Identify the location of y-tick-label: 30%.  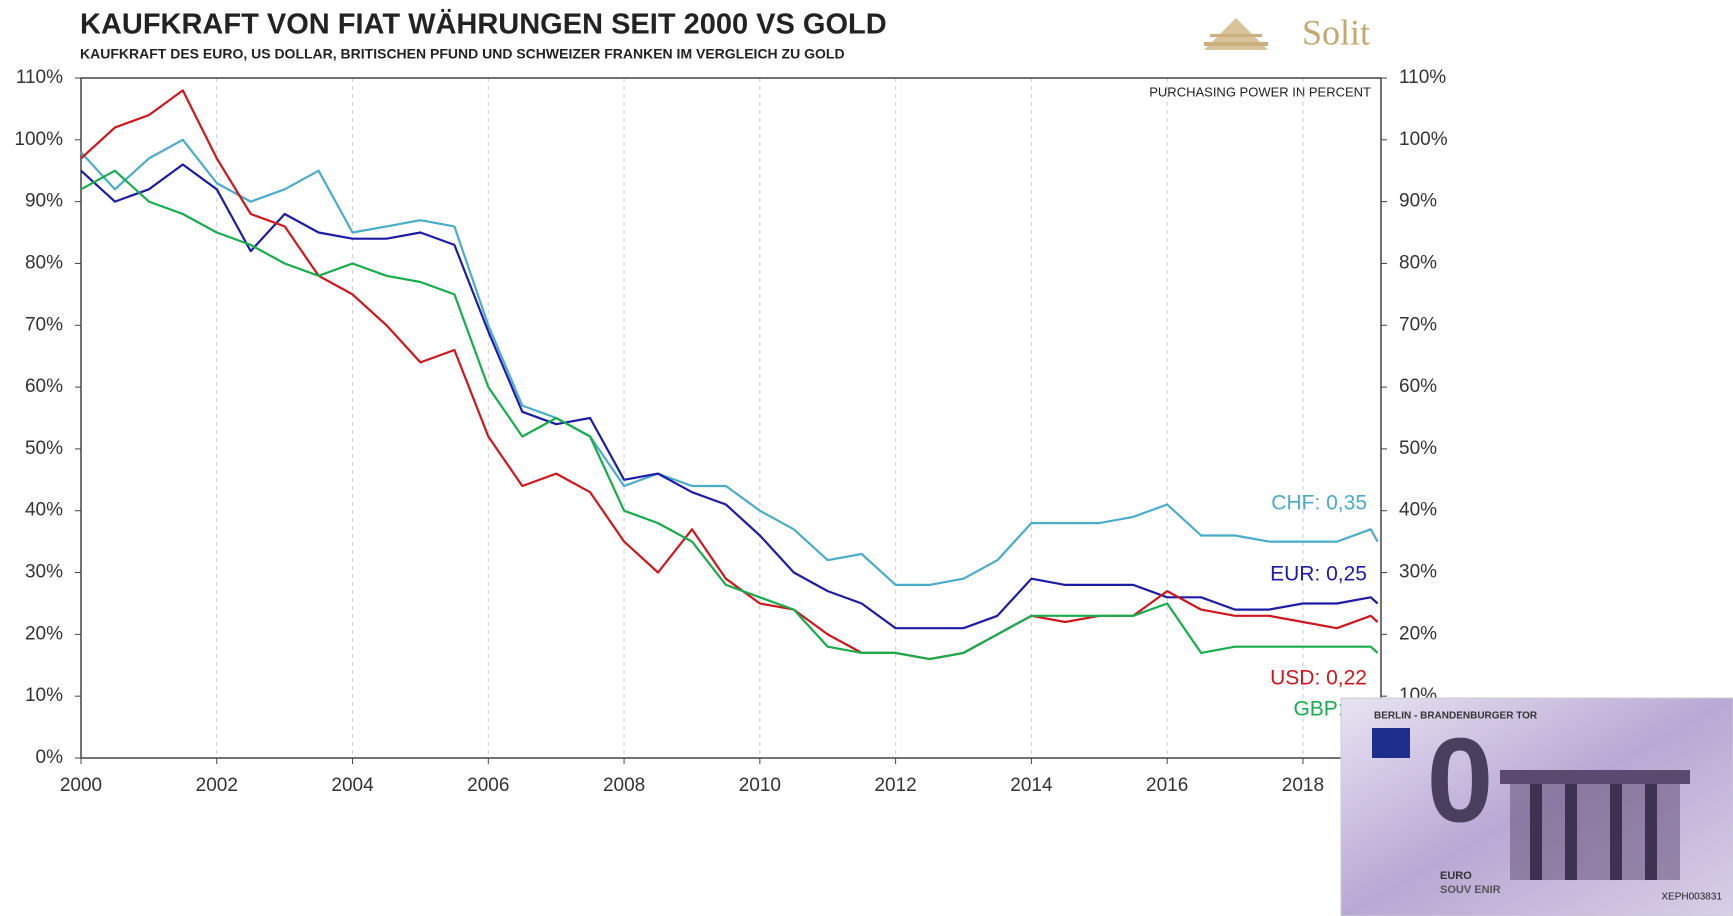
(44, 572).